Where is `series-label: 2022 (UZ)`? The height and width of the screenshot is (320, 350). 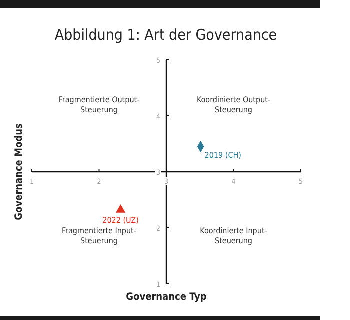 series-label: 2022 (UZ) is located at coordinates (121, 221).